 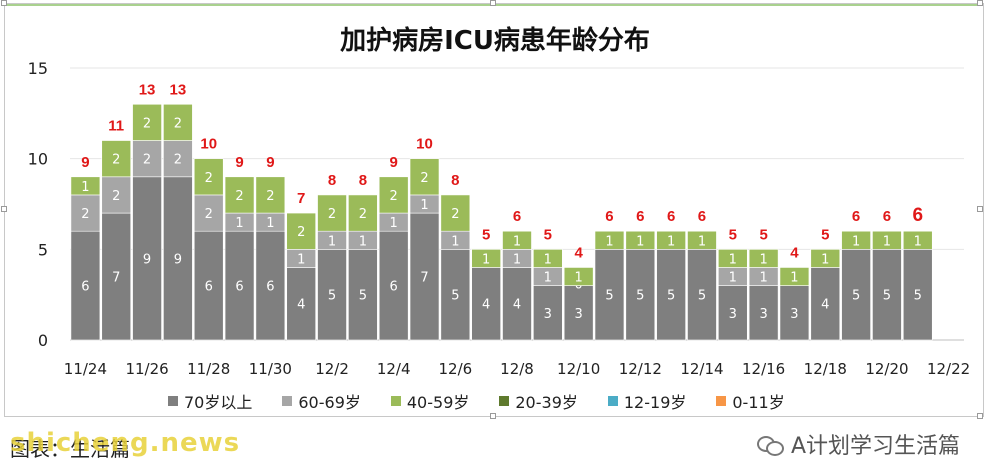 I want to click on legend-label: 60-69岁, so click(x=329, y=402).